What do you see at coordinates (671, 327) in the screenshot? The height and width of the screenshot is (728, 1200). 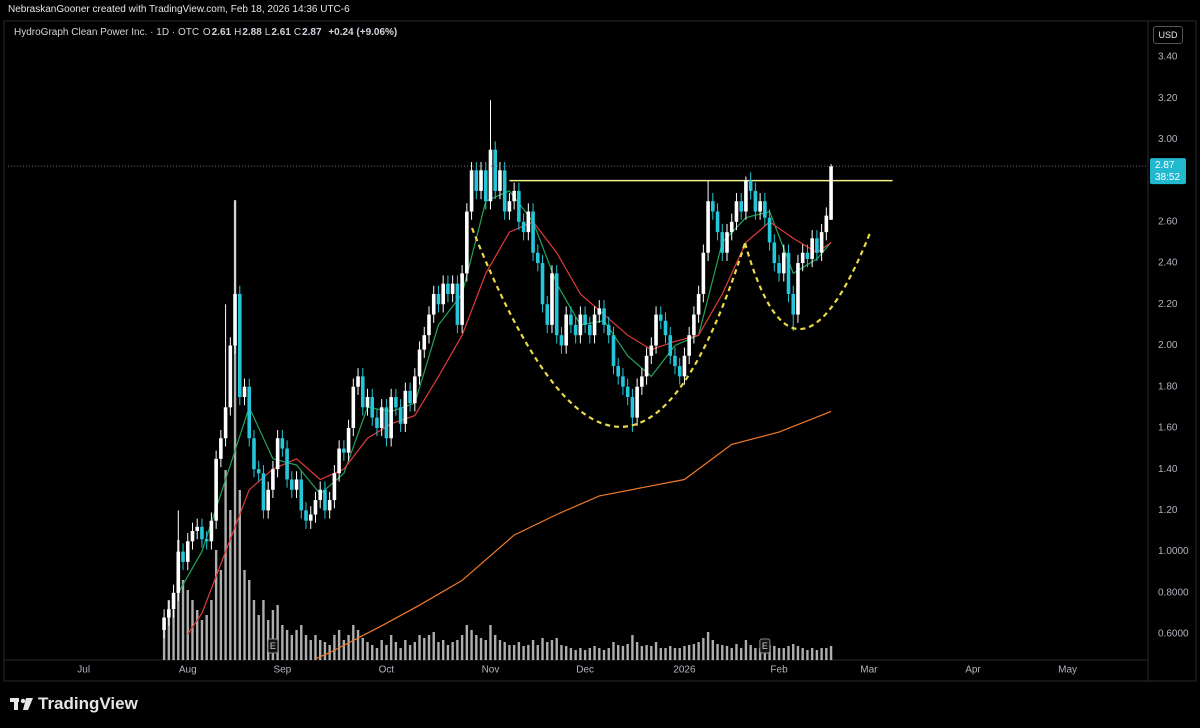 I see `cup-handle-drawing` at bounding box center [671, 327].